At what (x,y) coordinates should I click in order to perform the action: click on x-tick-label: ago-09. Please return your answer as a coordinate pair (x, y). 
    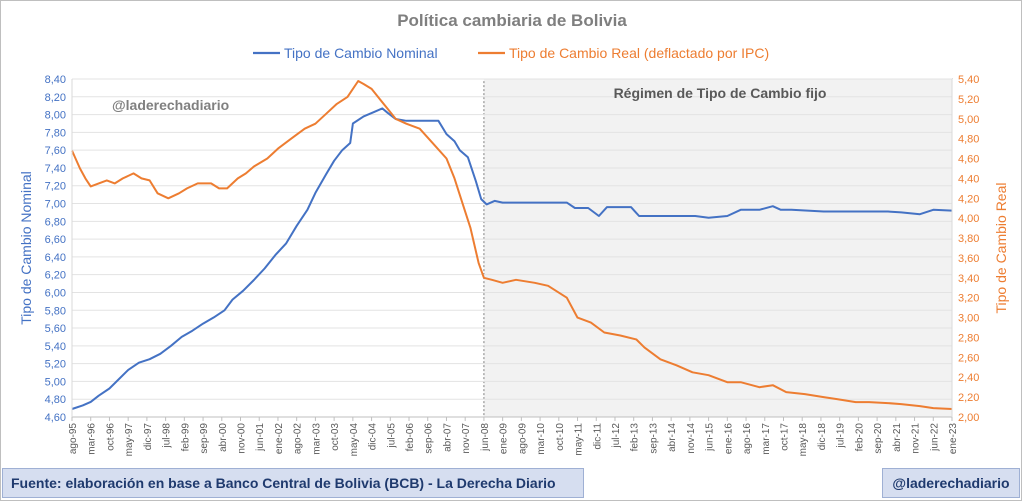
    Looking at the image, I should click on (522, 439).